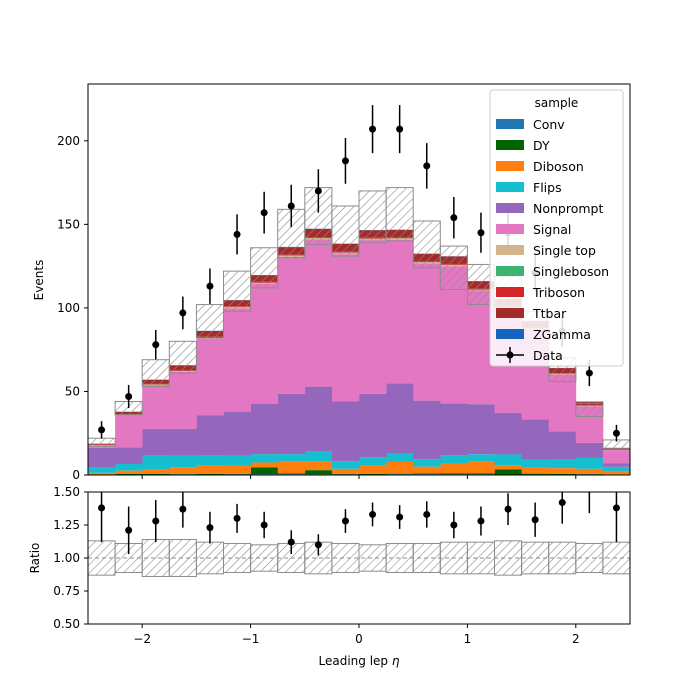 The height and width of the screenshot is (700, 700). Describe the element at coordinates (66, 492) in the screenshot. I see `ratio-y-tick-label-4: 1.50` at that location.